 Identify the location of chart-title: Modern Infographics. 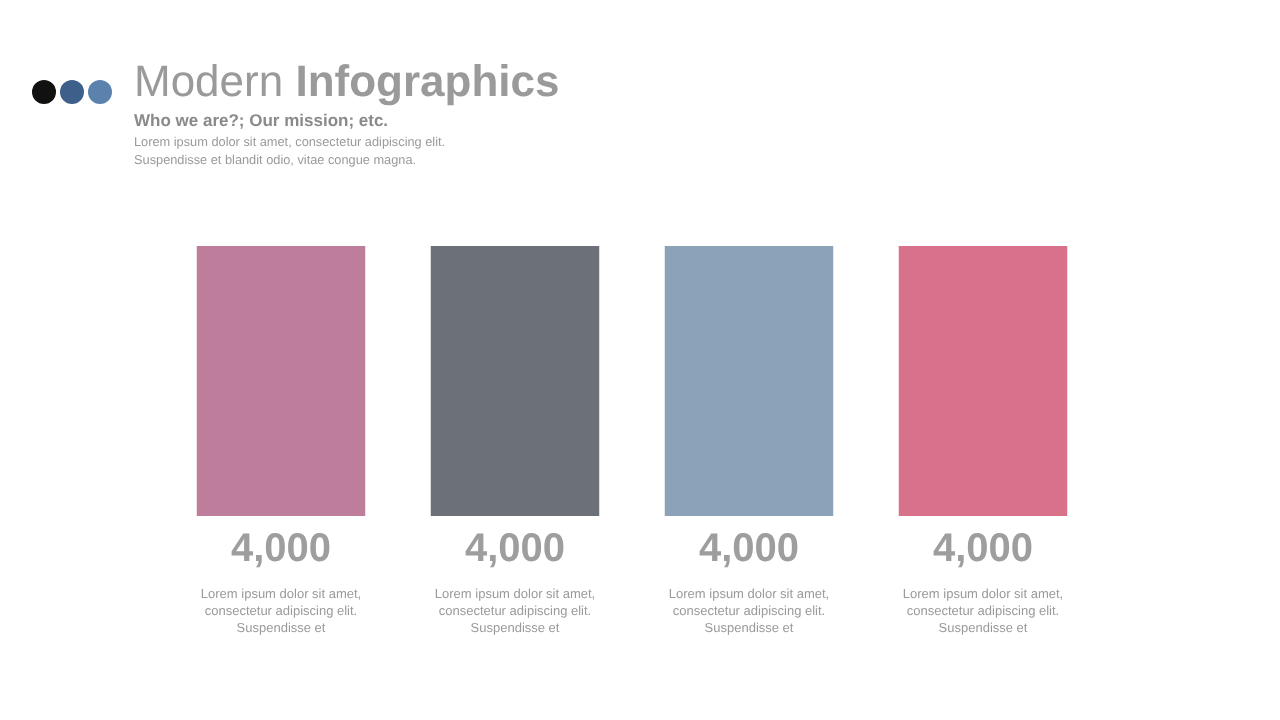
(347, 82).